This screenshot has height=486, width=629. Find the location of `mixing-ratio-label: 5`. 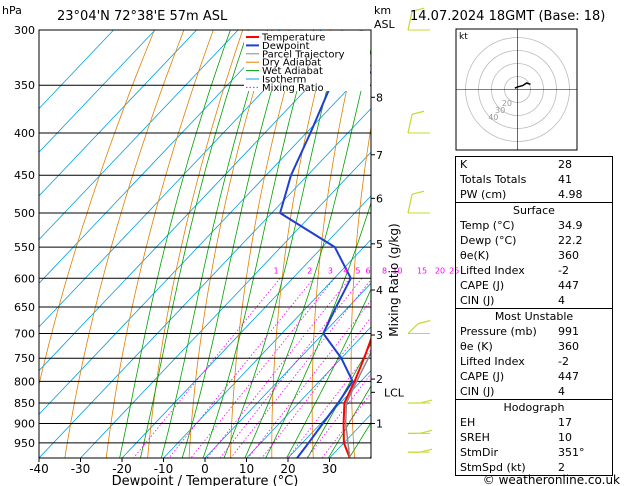

mixing-ratio-label: 5 is located at coordinates (357, 270).